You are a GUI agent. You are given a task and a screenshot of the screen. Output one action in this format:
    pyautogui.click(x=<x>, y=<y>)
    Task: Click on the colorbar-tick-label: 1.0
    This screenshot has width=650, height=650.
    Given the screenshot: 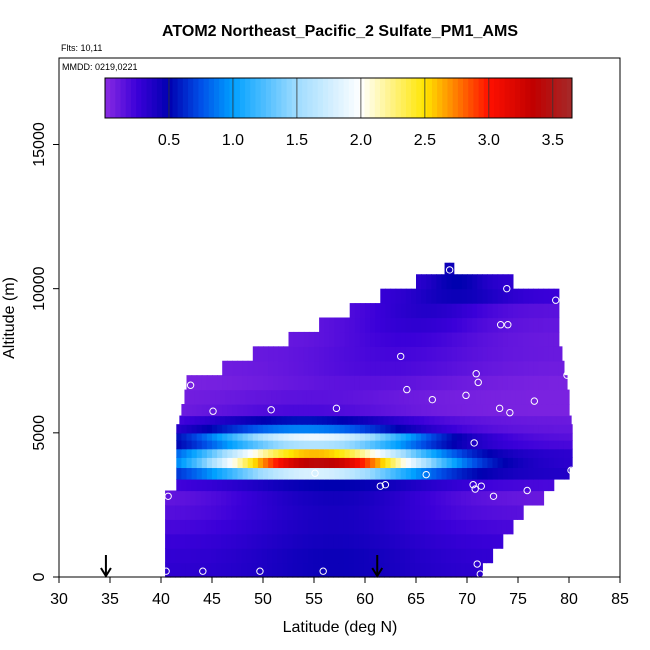 What is the action you would take?
    pyautogui.click(x=233, y=140)
    